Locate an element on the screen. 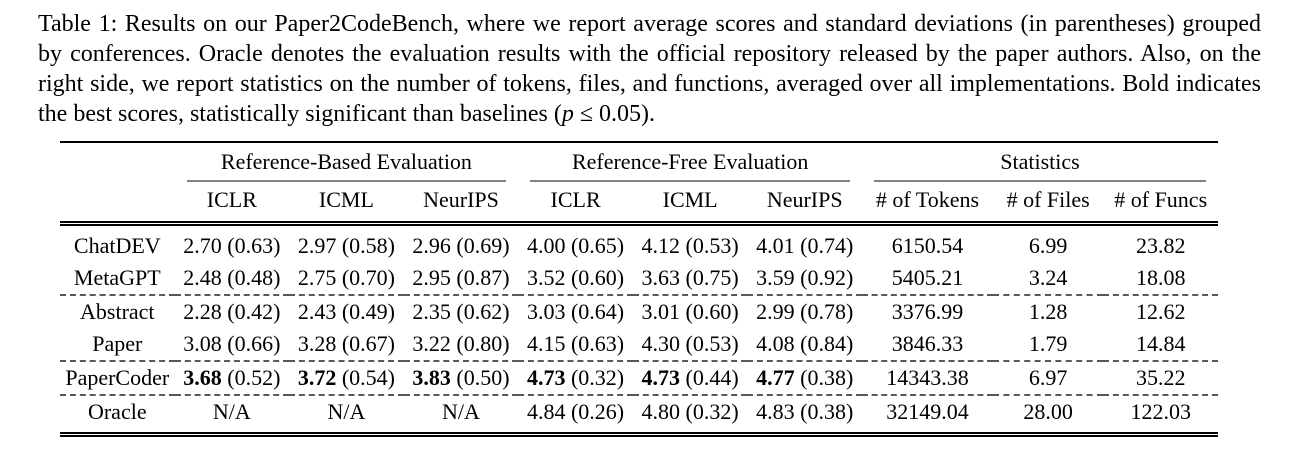 The height and width of the screenshot is (451, 1299). row-label-metagpt: MetaGPT is located at coordinates (117, 277).